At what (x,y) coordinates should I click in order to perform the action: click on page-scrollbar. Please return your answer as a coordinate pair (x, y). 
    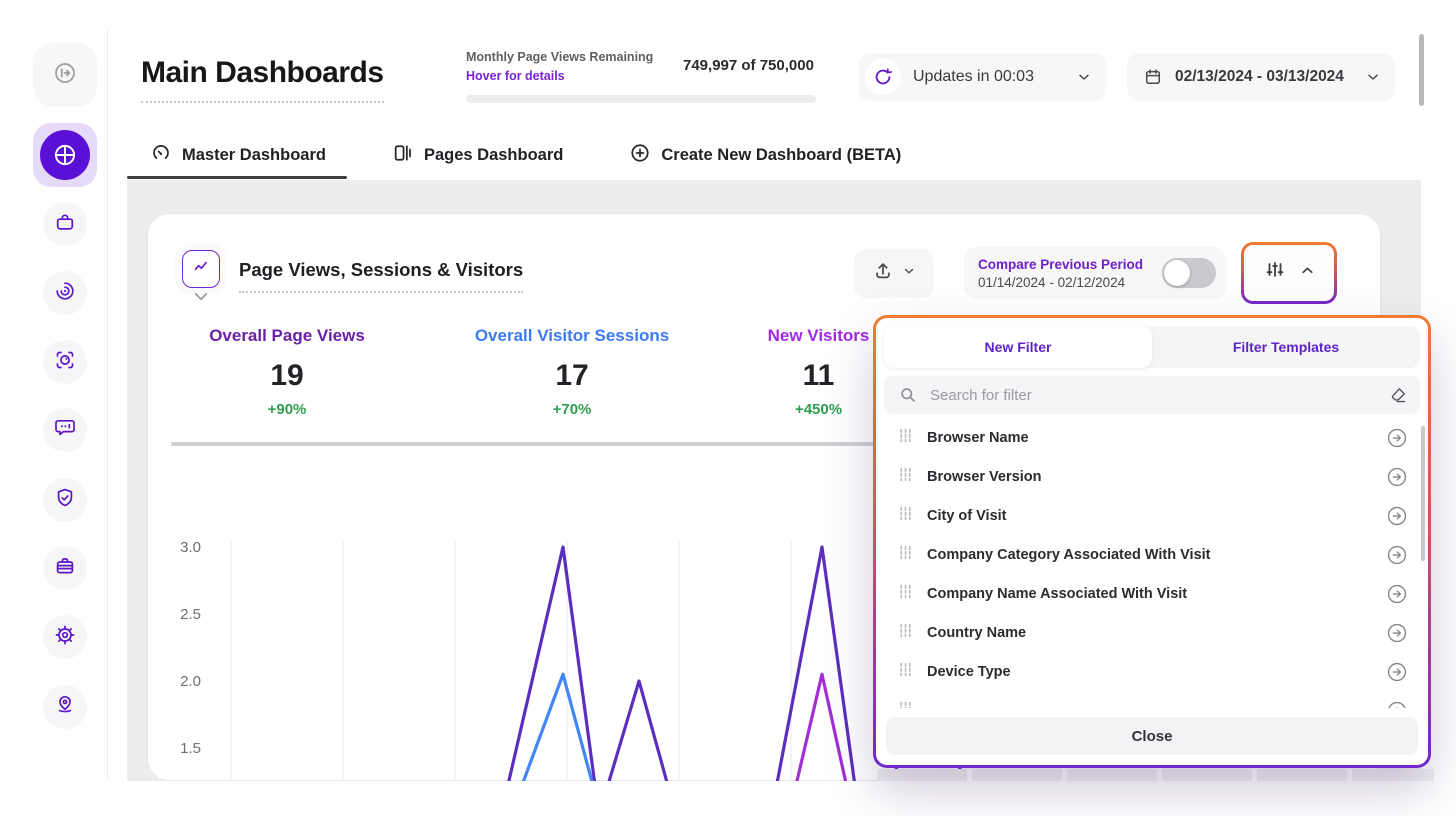
    Looking at the image, I should click on (1421, 70).